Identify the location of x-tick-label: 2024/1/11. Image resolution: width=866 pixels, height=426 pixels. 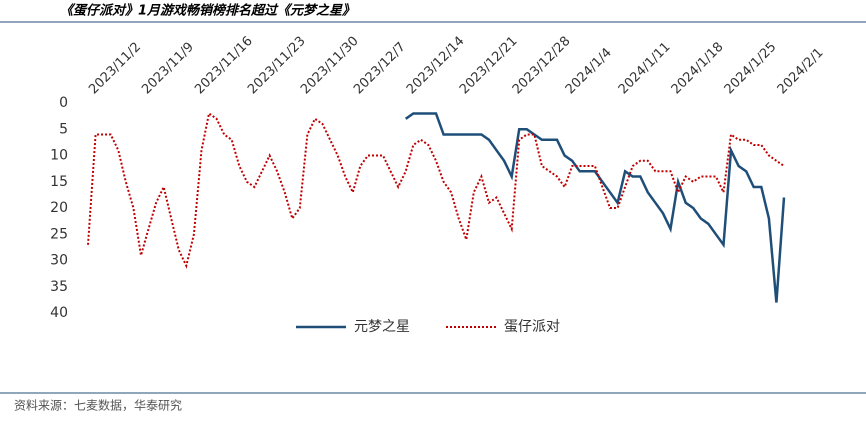
(645, 69).